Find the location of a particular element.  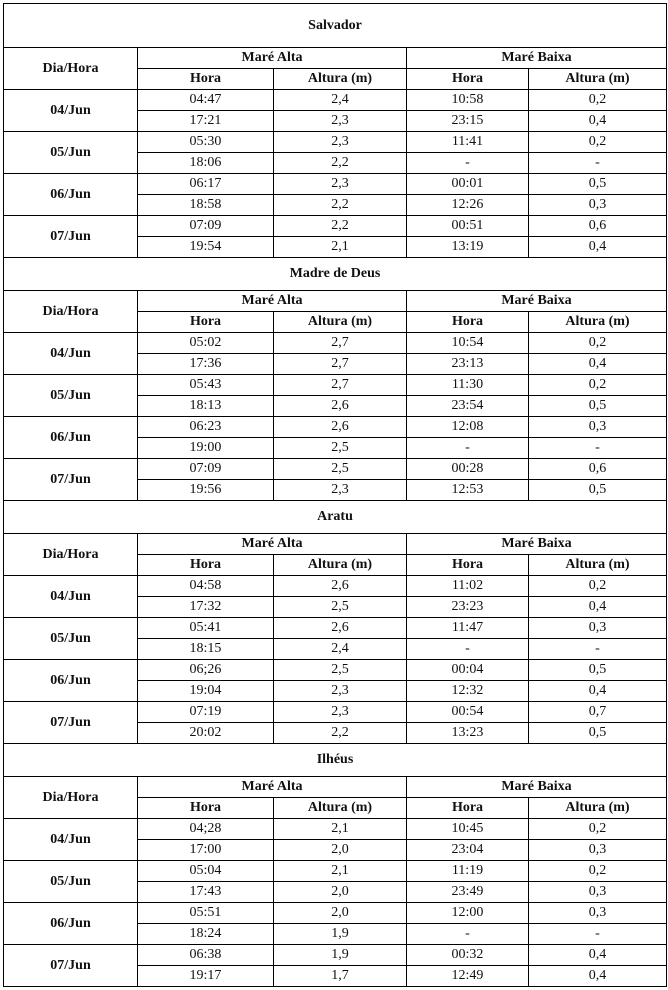

low-tide-hour: 10:45 is located at coordinates (467, 829).